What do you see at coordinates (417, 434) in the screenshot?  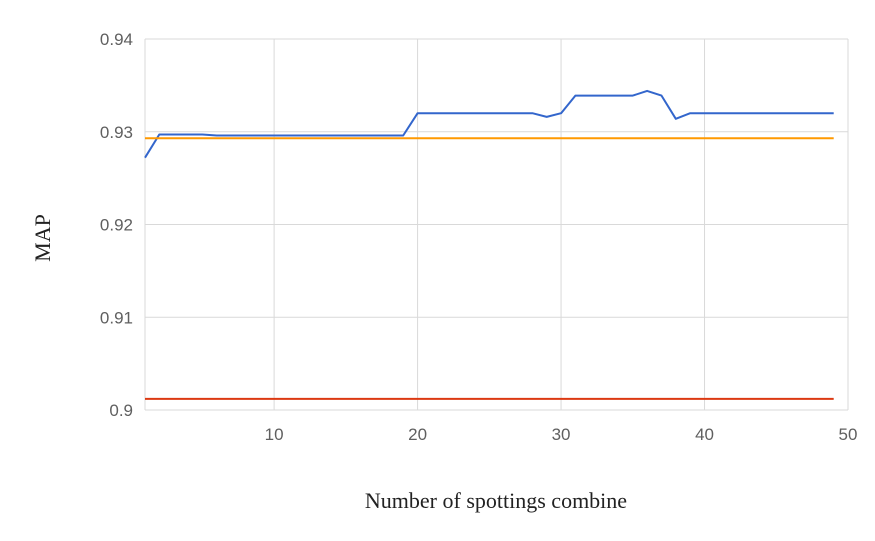 I see `x-tick-label: 20` at bounding box center [417, 434].